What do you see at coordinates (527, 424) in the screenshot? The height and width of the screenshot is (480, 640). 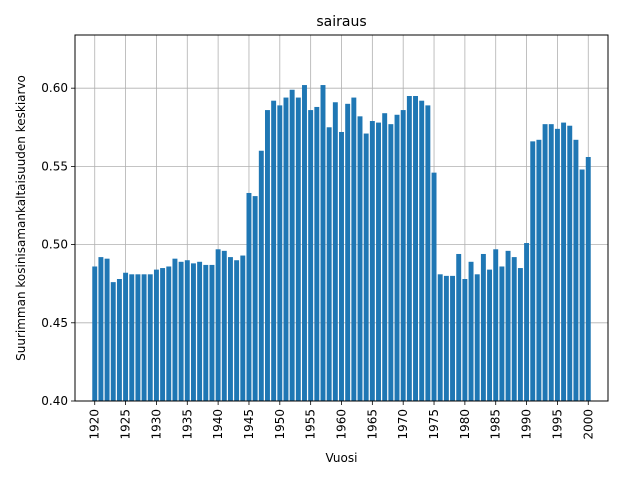 I see `x-tick-label: 1990` at bounding box center [527, 424].